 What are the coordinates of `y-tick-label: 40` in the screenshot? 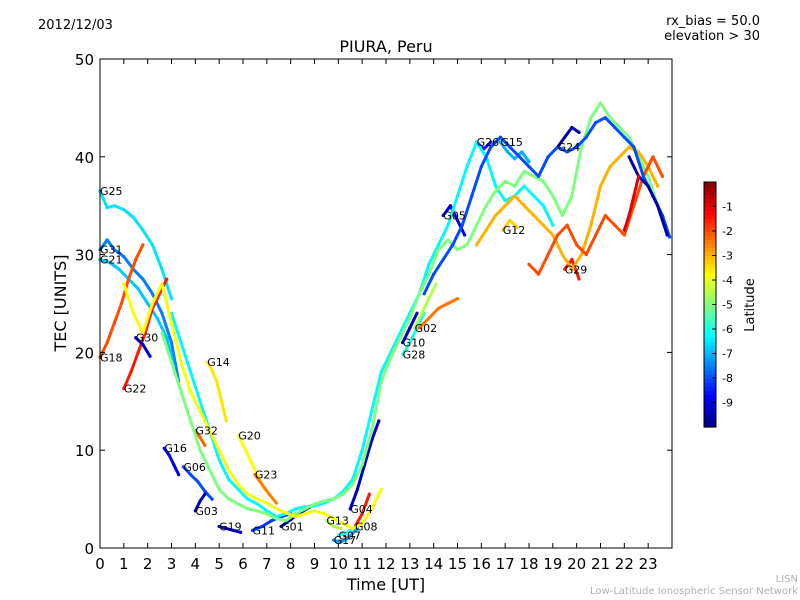 It's located at (84, 158).